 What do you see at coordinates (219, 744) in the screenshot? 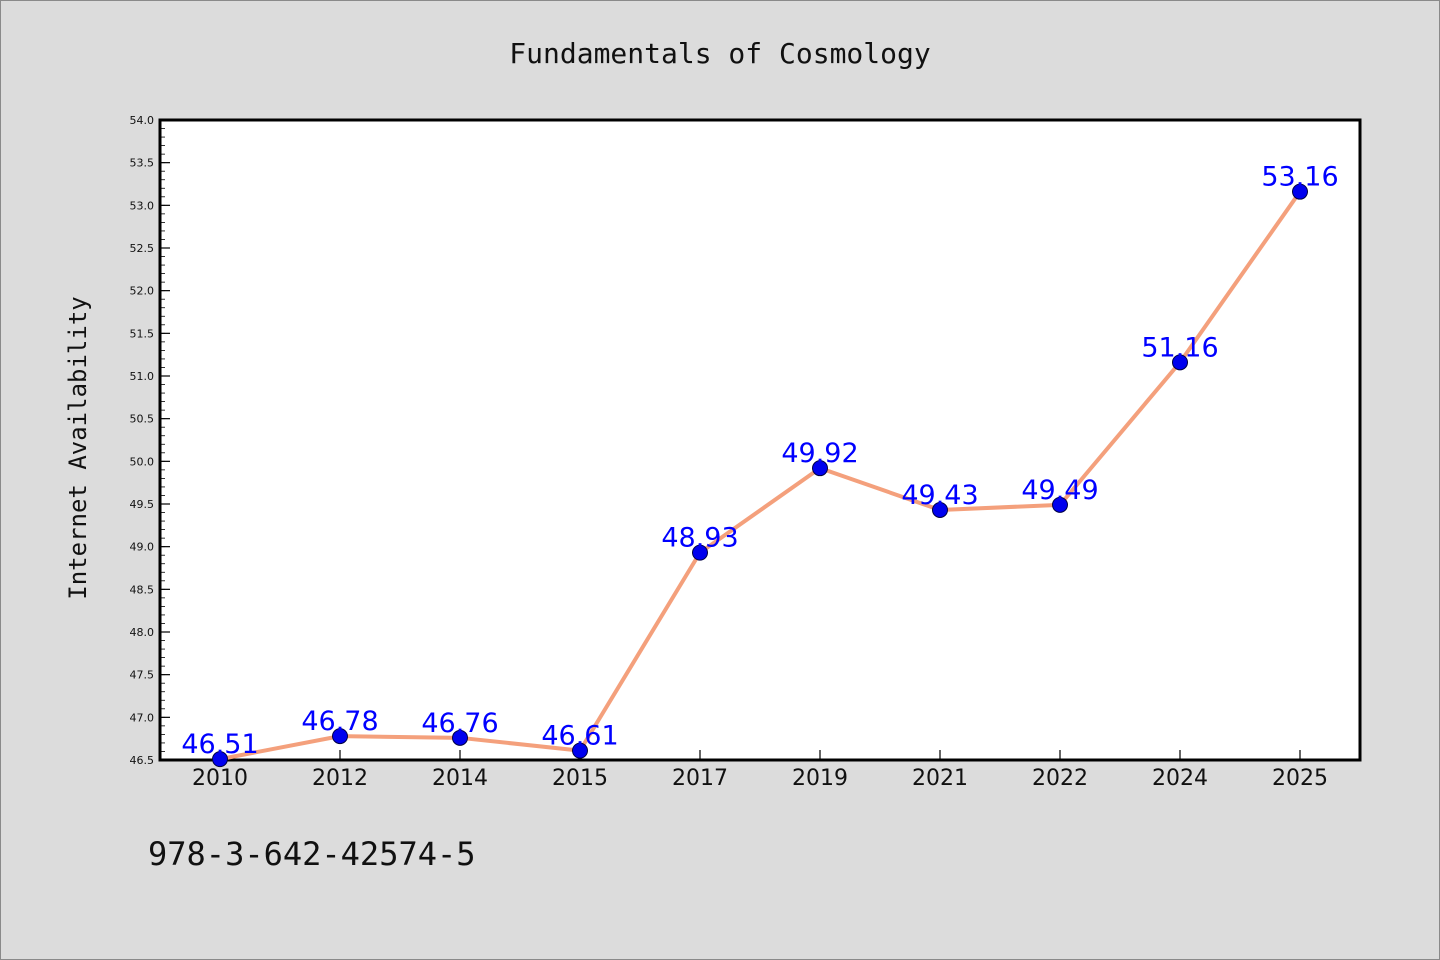
I see `data-label: 46.51` at bounding box center [219, 744].